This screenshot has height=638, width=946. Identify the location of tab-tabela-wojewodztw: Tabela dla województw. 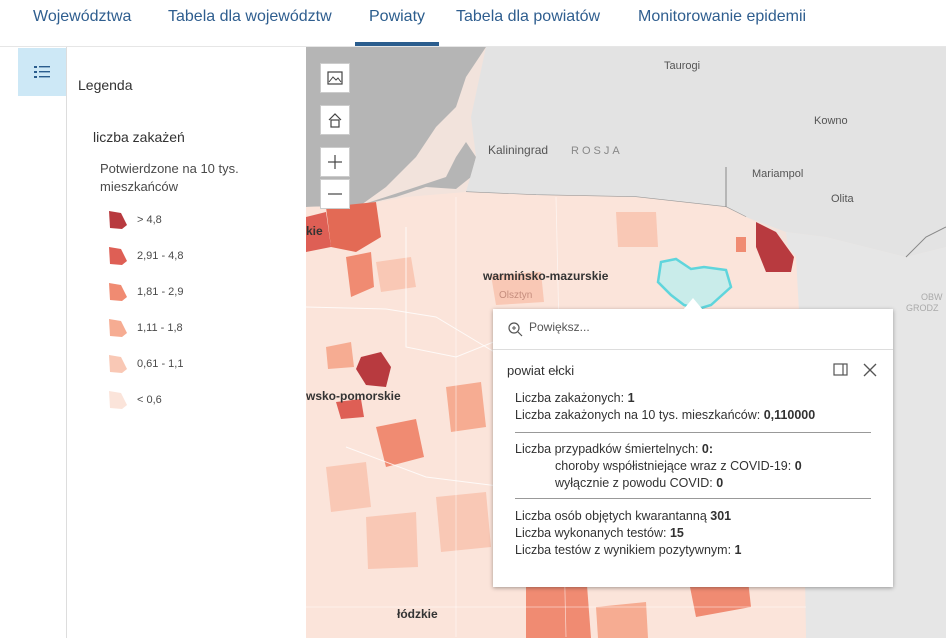
(250, 16).